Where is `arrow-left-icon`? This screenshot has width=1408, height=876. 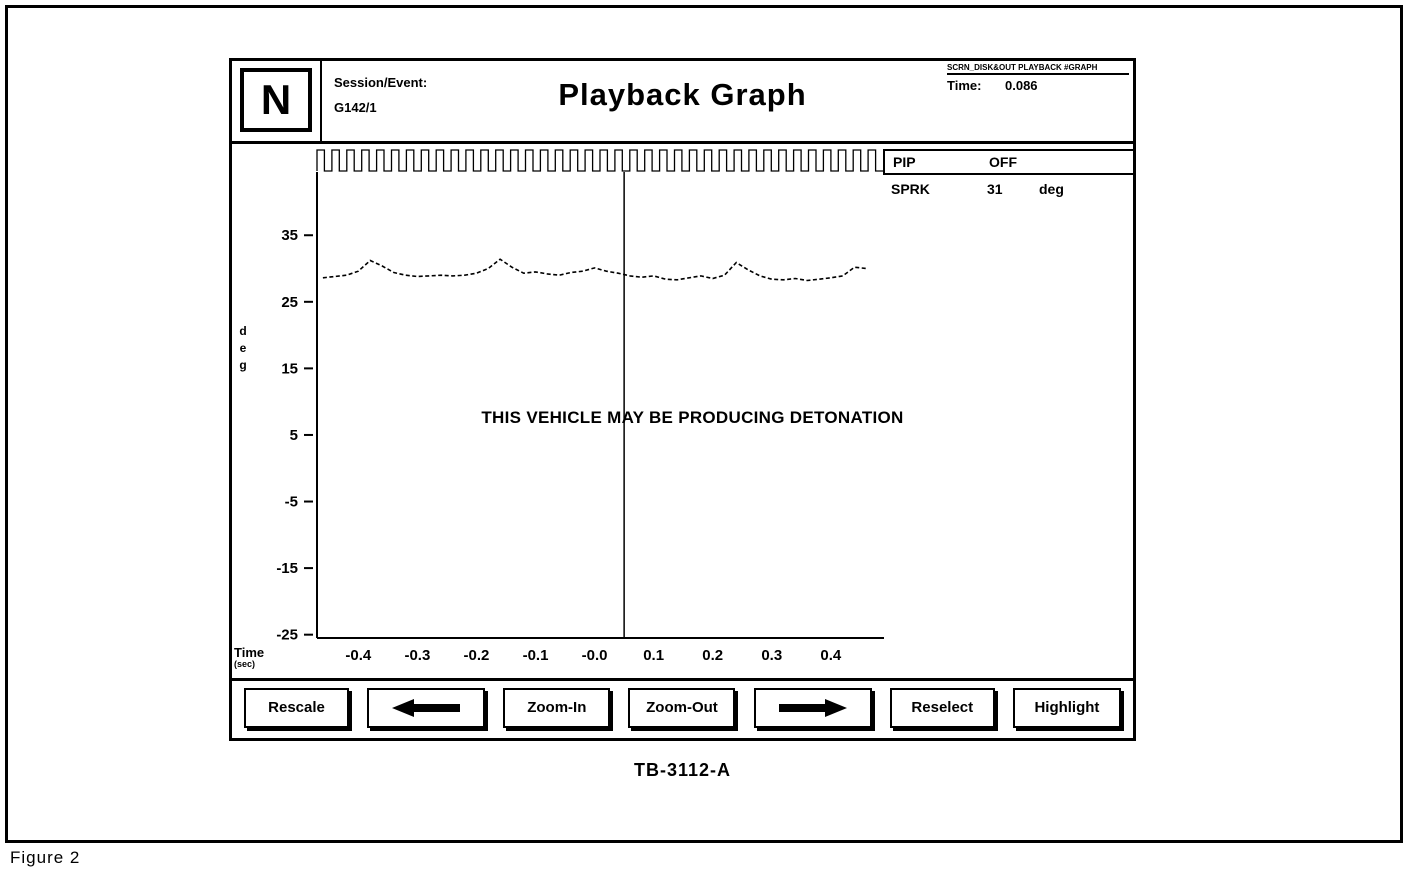 arrow-left-icon is located at coordinates (426, 707).